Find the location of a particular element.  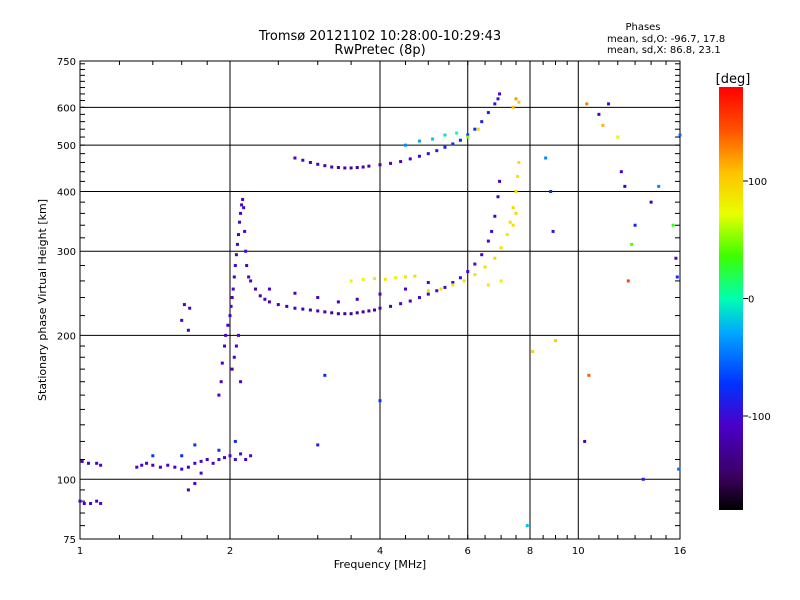

x-tick-label: 10 is located at coordinates (578, 551).